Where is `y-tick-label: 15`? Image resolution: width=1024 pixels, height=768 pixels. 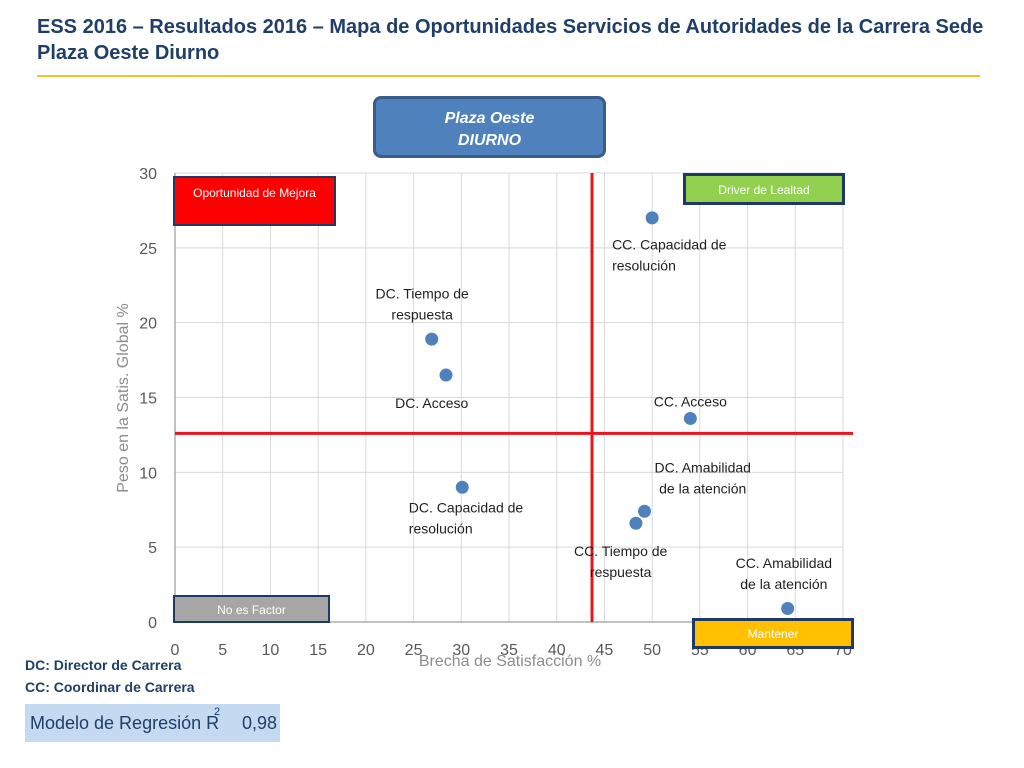 y-tick-label: 15 is located at coordinates (148, 399).